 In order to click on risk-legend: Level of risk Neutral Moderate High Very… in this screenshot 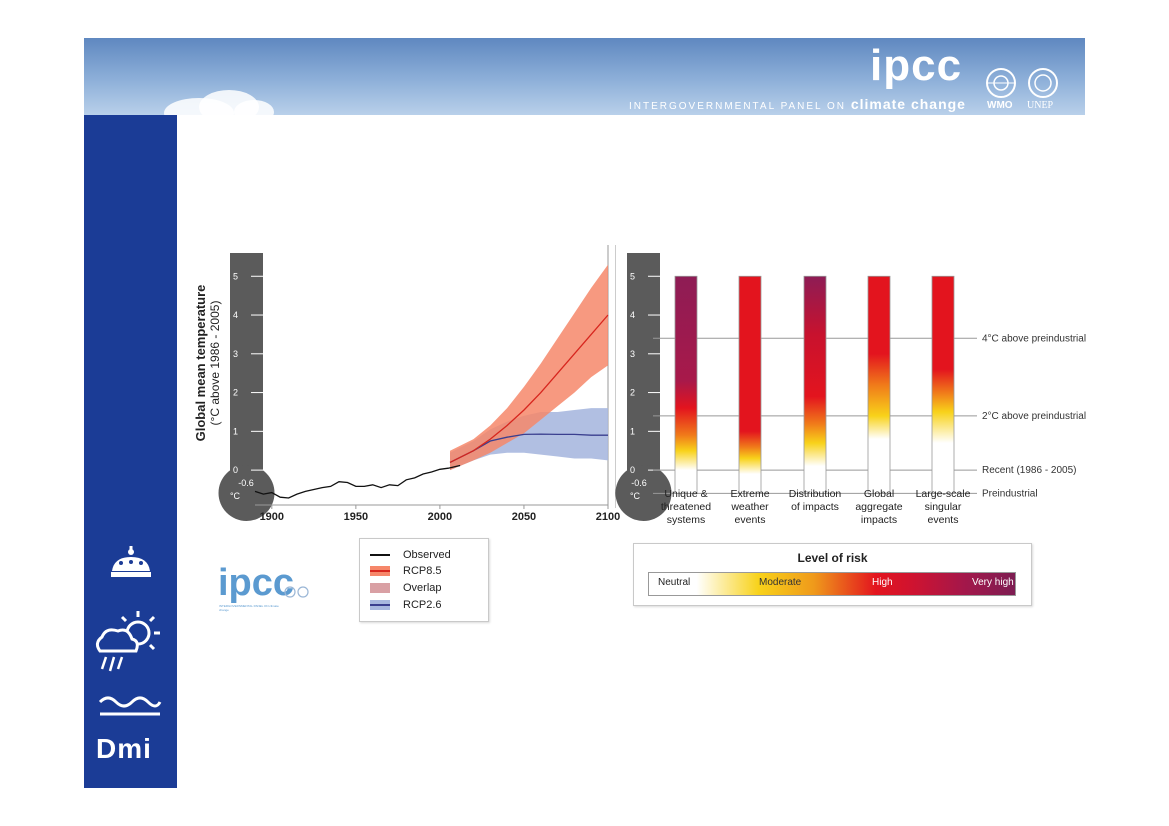, I will do `click(832, 574)`.